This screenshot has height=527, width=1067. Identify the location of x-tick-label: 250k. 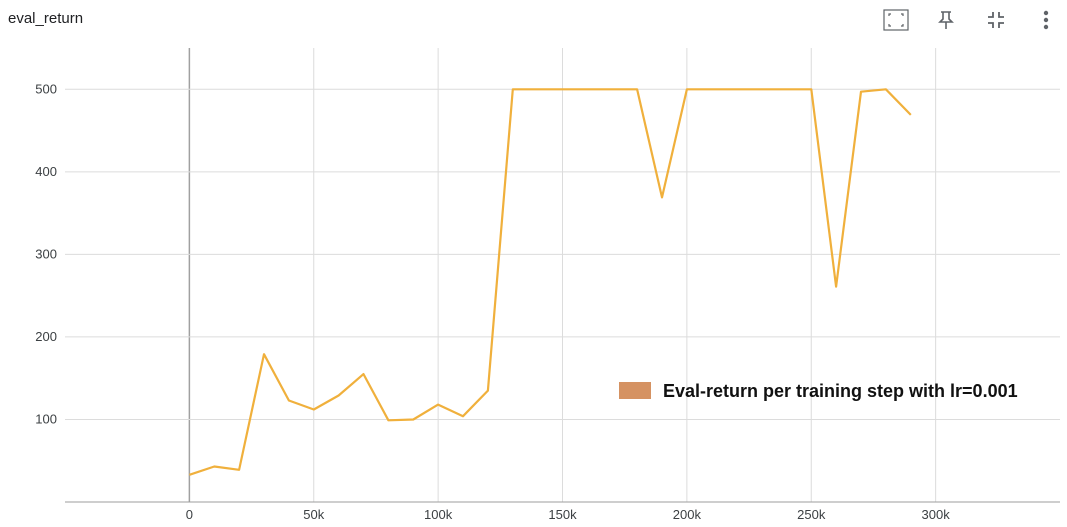
(811, 514).